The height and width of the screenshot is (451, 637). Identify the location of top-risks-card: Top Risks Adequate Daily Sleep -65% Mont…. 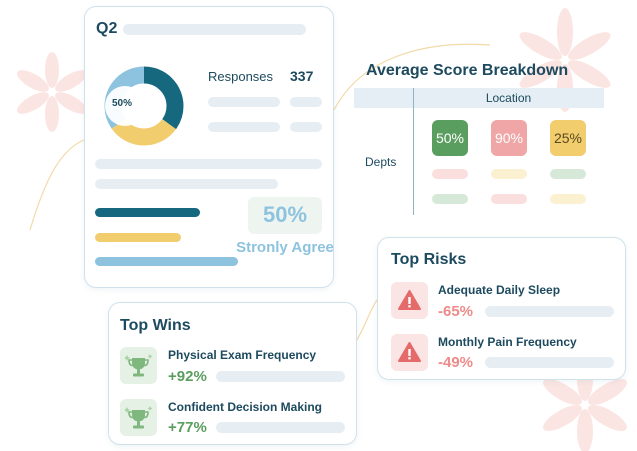
(501, 308).